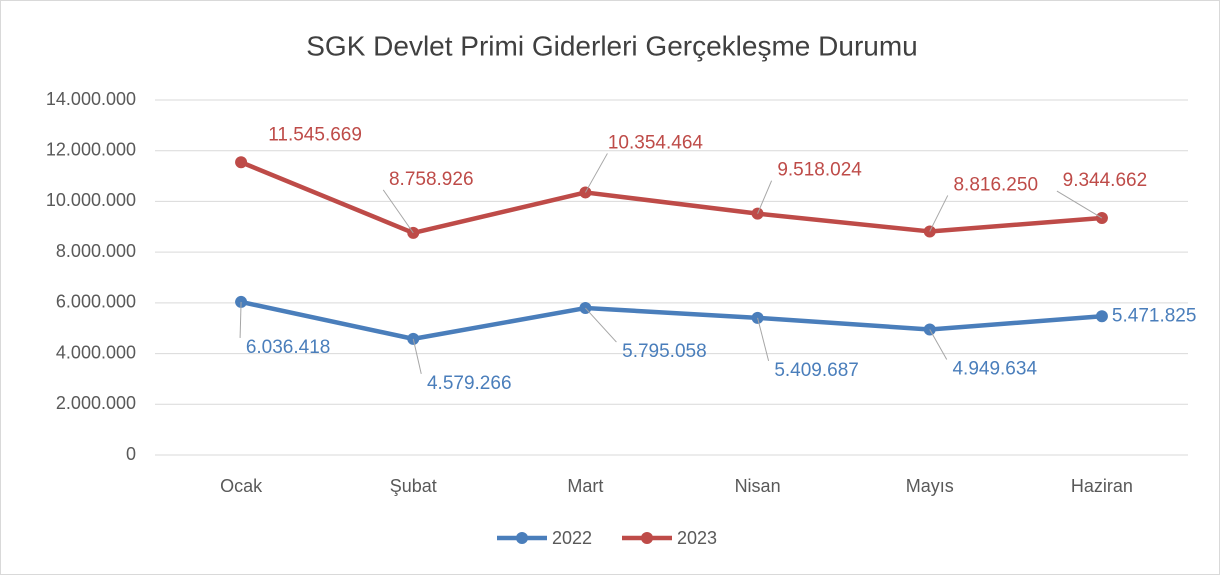 This screenshot has height=575, width=1220. Describe the element at coordinates (572, 538) in the screenshot. I see `legend-label: 2022` at that location.